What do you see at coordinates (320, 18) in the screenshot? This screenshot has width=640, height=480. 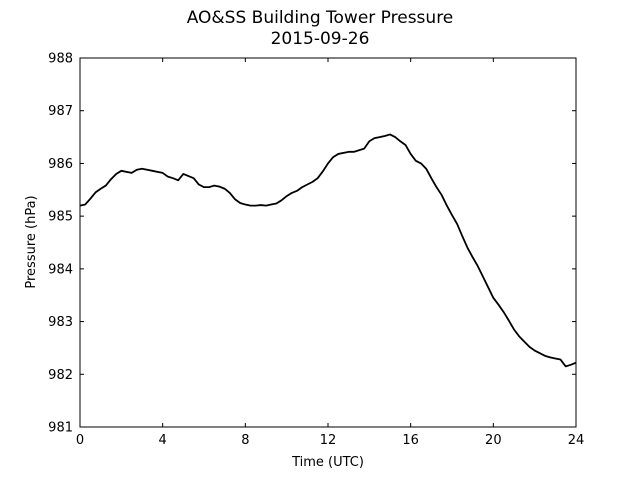 I see `chart-title: AO&SS Building Tower Pressure` at bounding box center [320, 18].